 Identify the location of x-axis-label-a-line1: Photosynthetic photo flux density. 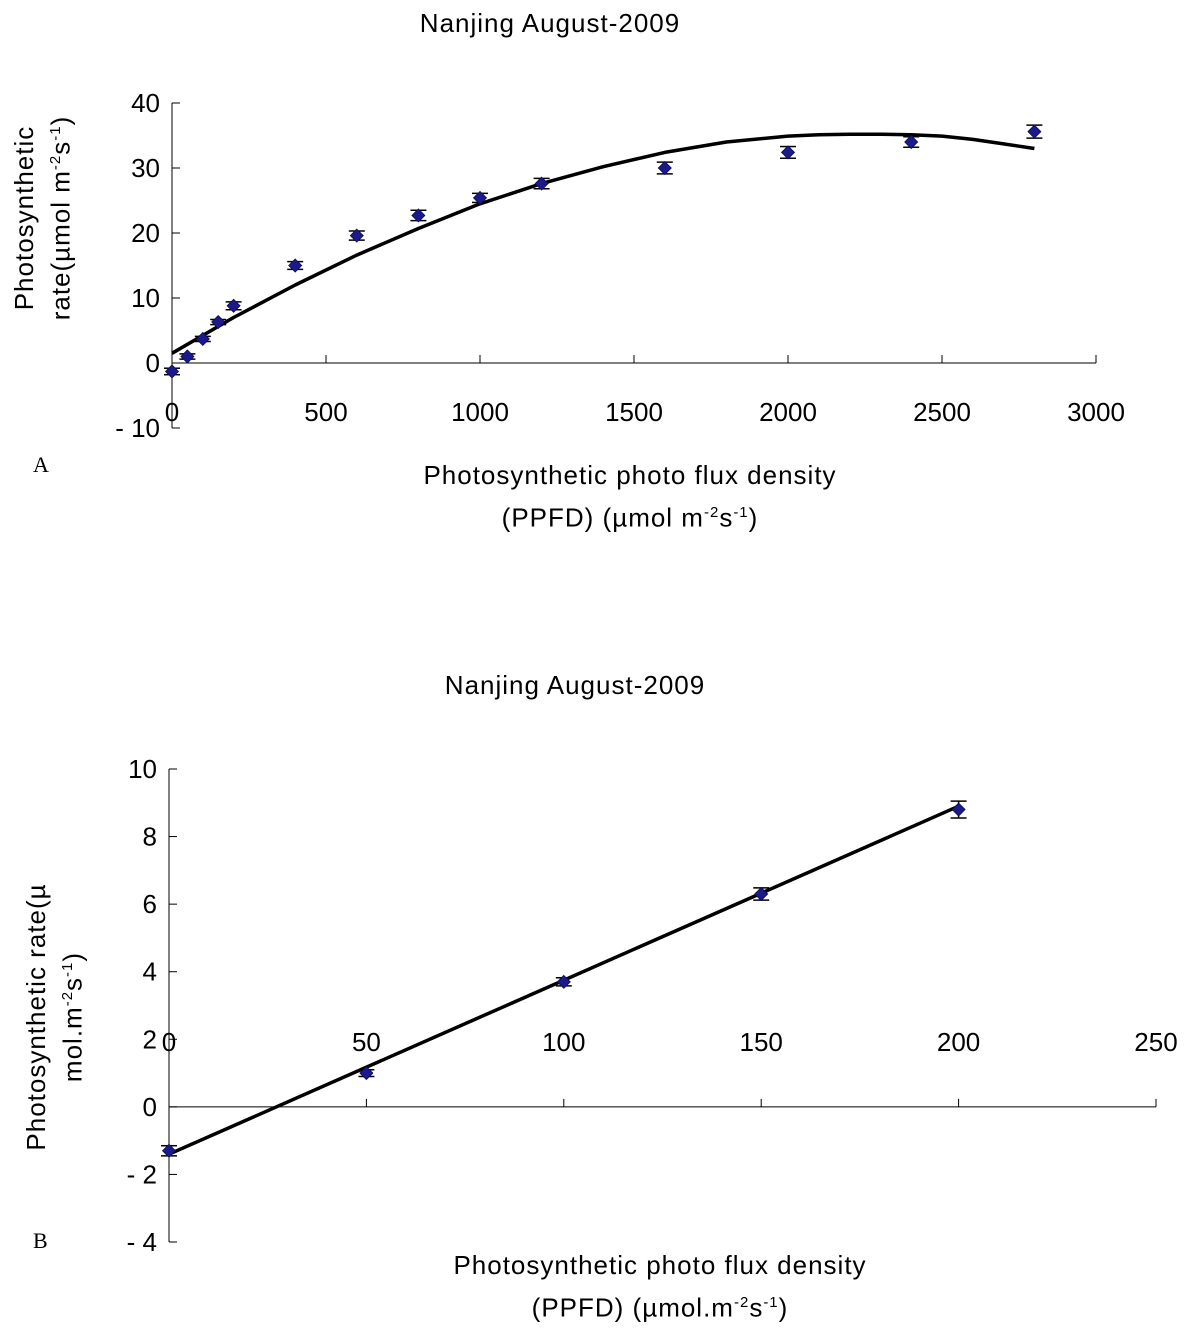
(630, 475).